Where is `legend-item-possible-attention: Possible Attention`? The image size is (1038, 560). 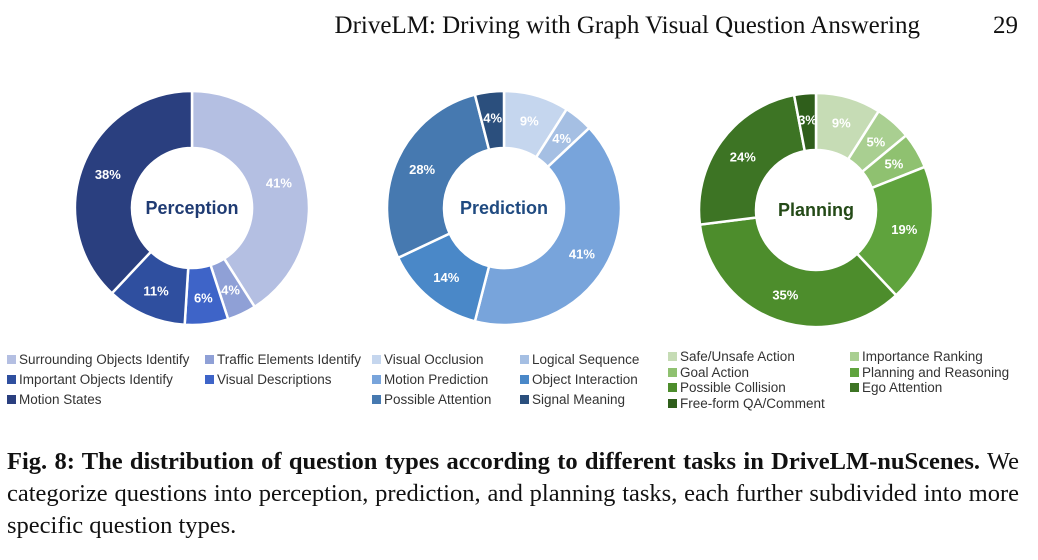 legend-item-possible-attention: Possible Attention is located at coordinates (446, 399).